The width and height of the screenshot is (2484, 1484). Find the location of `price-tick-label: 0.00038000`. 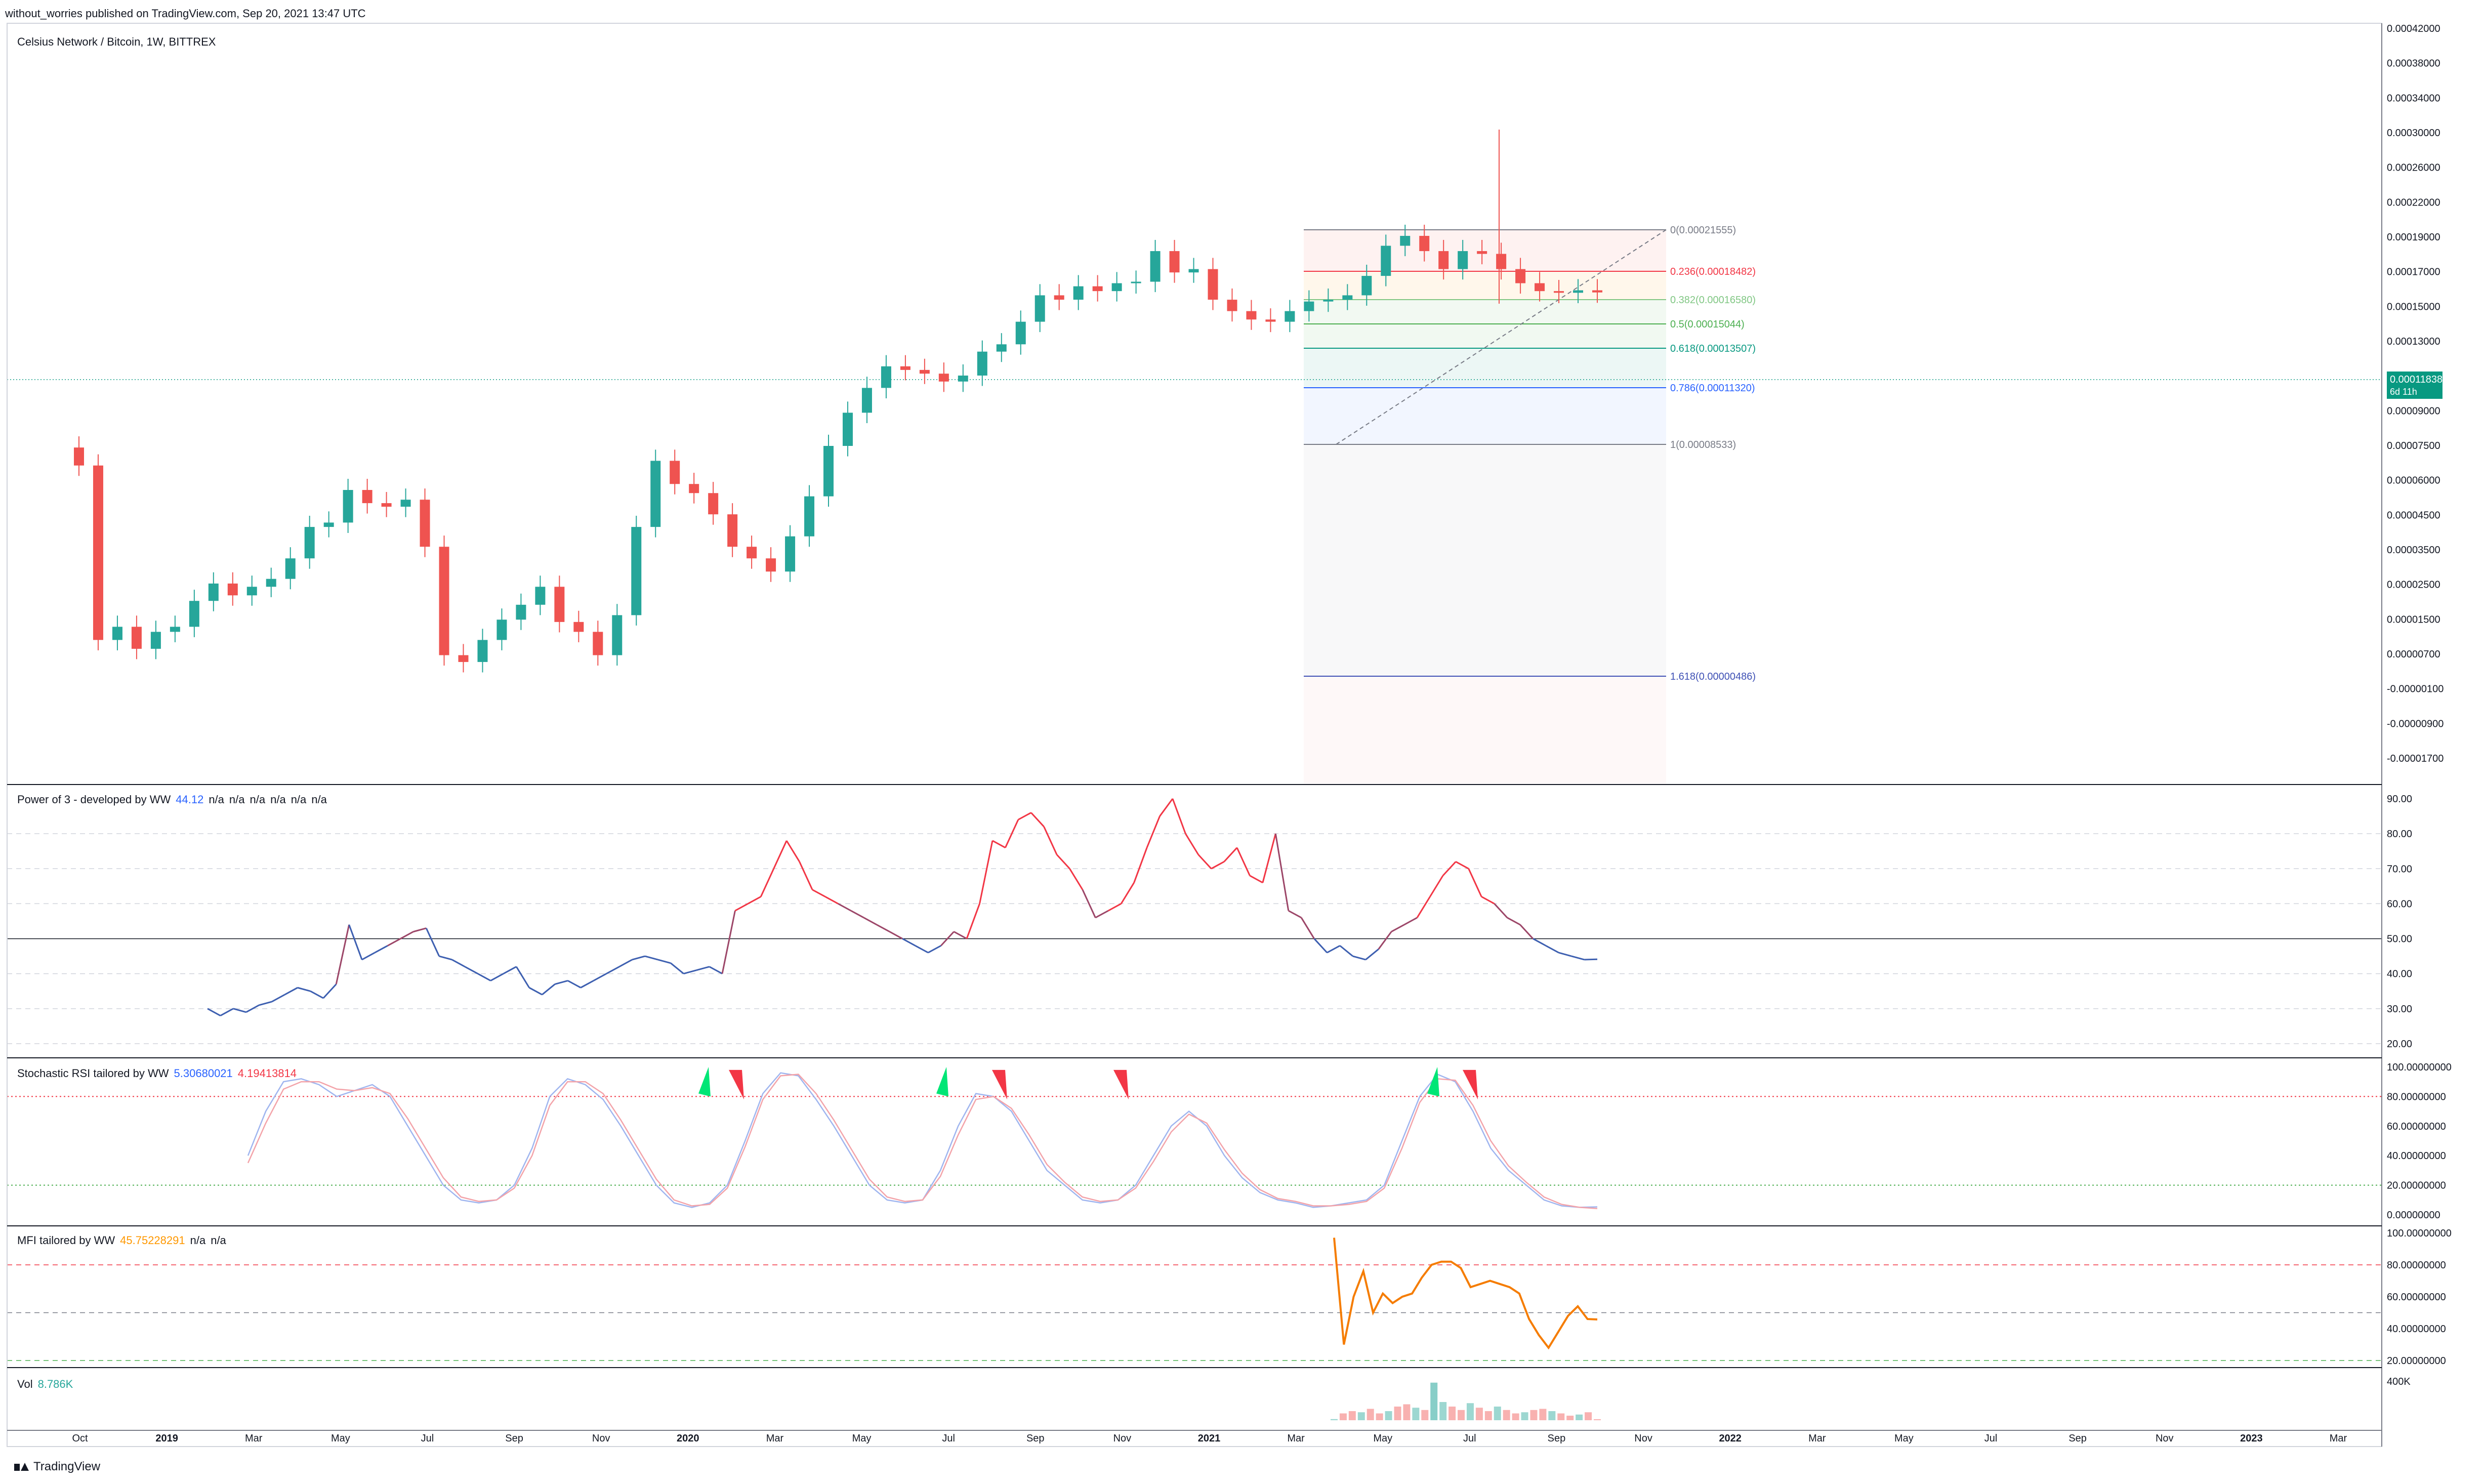

price-tick-label: 0.00038000 is located at coordinates (2413, 63).